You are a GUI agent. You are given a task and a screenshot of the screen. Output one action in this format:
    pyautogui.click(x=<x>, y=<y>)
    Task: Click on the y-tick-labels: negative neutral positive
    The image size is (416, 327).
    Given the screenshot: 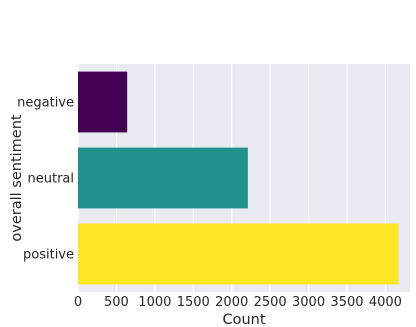 What is the action you would take?
    pyautogui.click(x=45, y=179)
    